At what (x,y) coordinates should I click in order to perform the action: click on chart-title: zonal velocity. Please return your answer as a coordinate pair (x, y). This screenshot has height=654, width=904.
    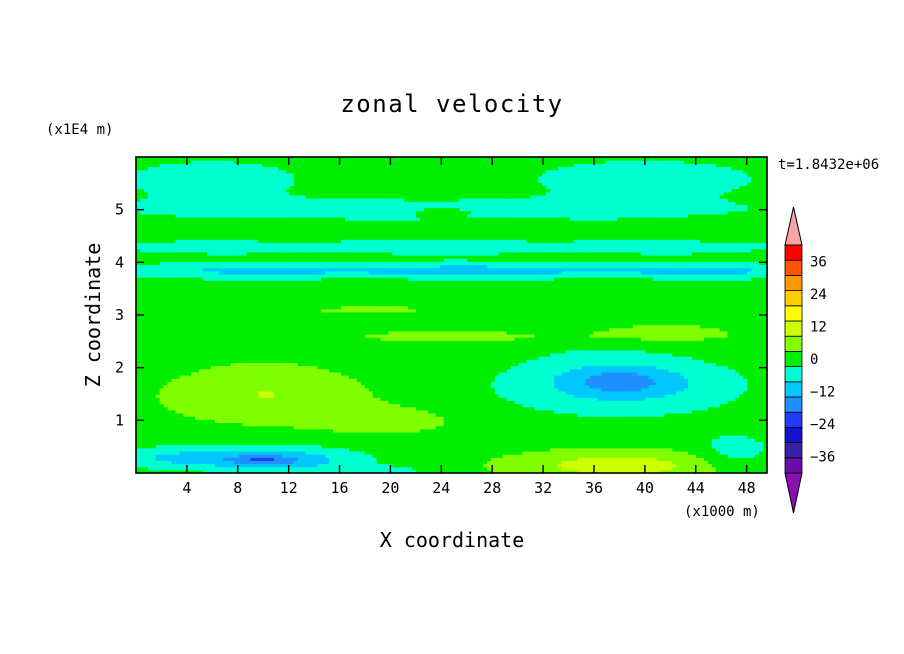
    Looking at the image, I should click on (451, 104).